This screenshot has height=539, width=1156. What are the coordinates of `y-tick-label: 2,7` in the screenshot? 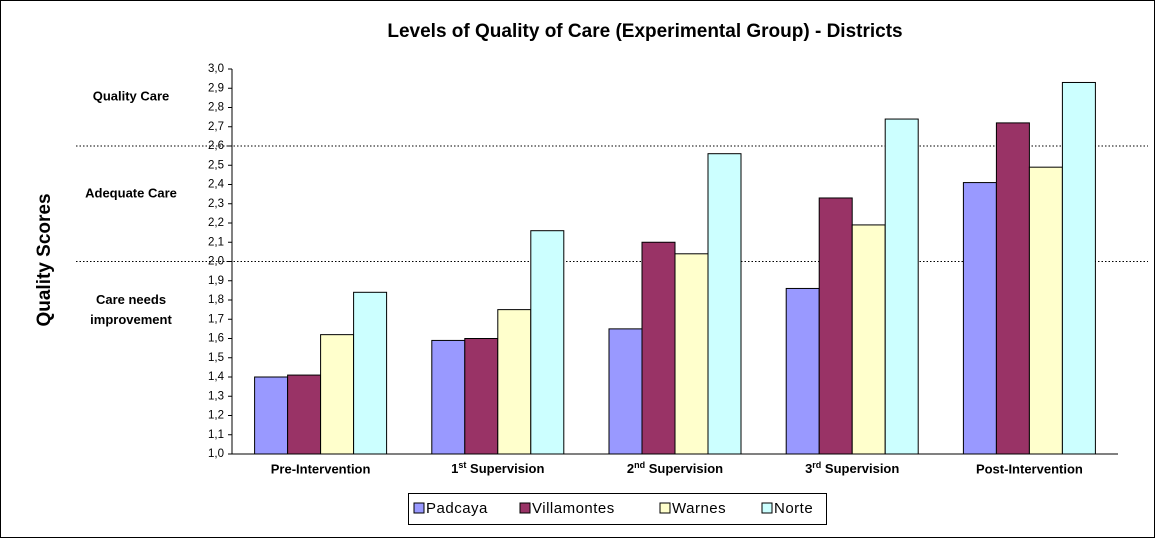 It's located at (216, 127).